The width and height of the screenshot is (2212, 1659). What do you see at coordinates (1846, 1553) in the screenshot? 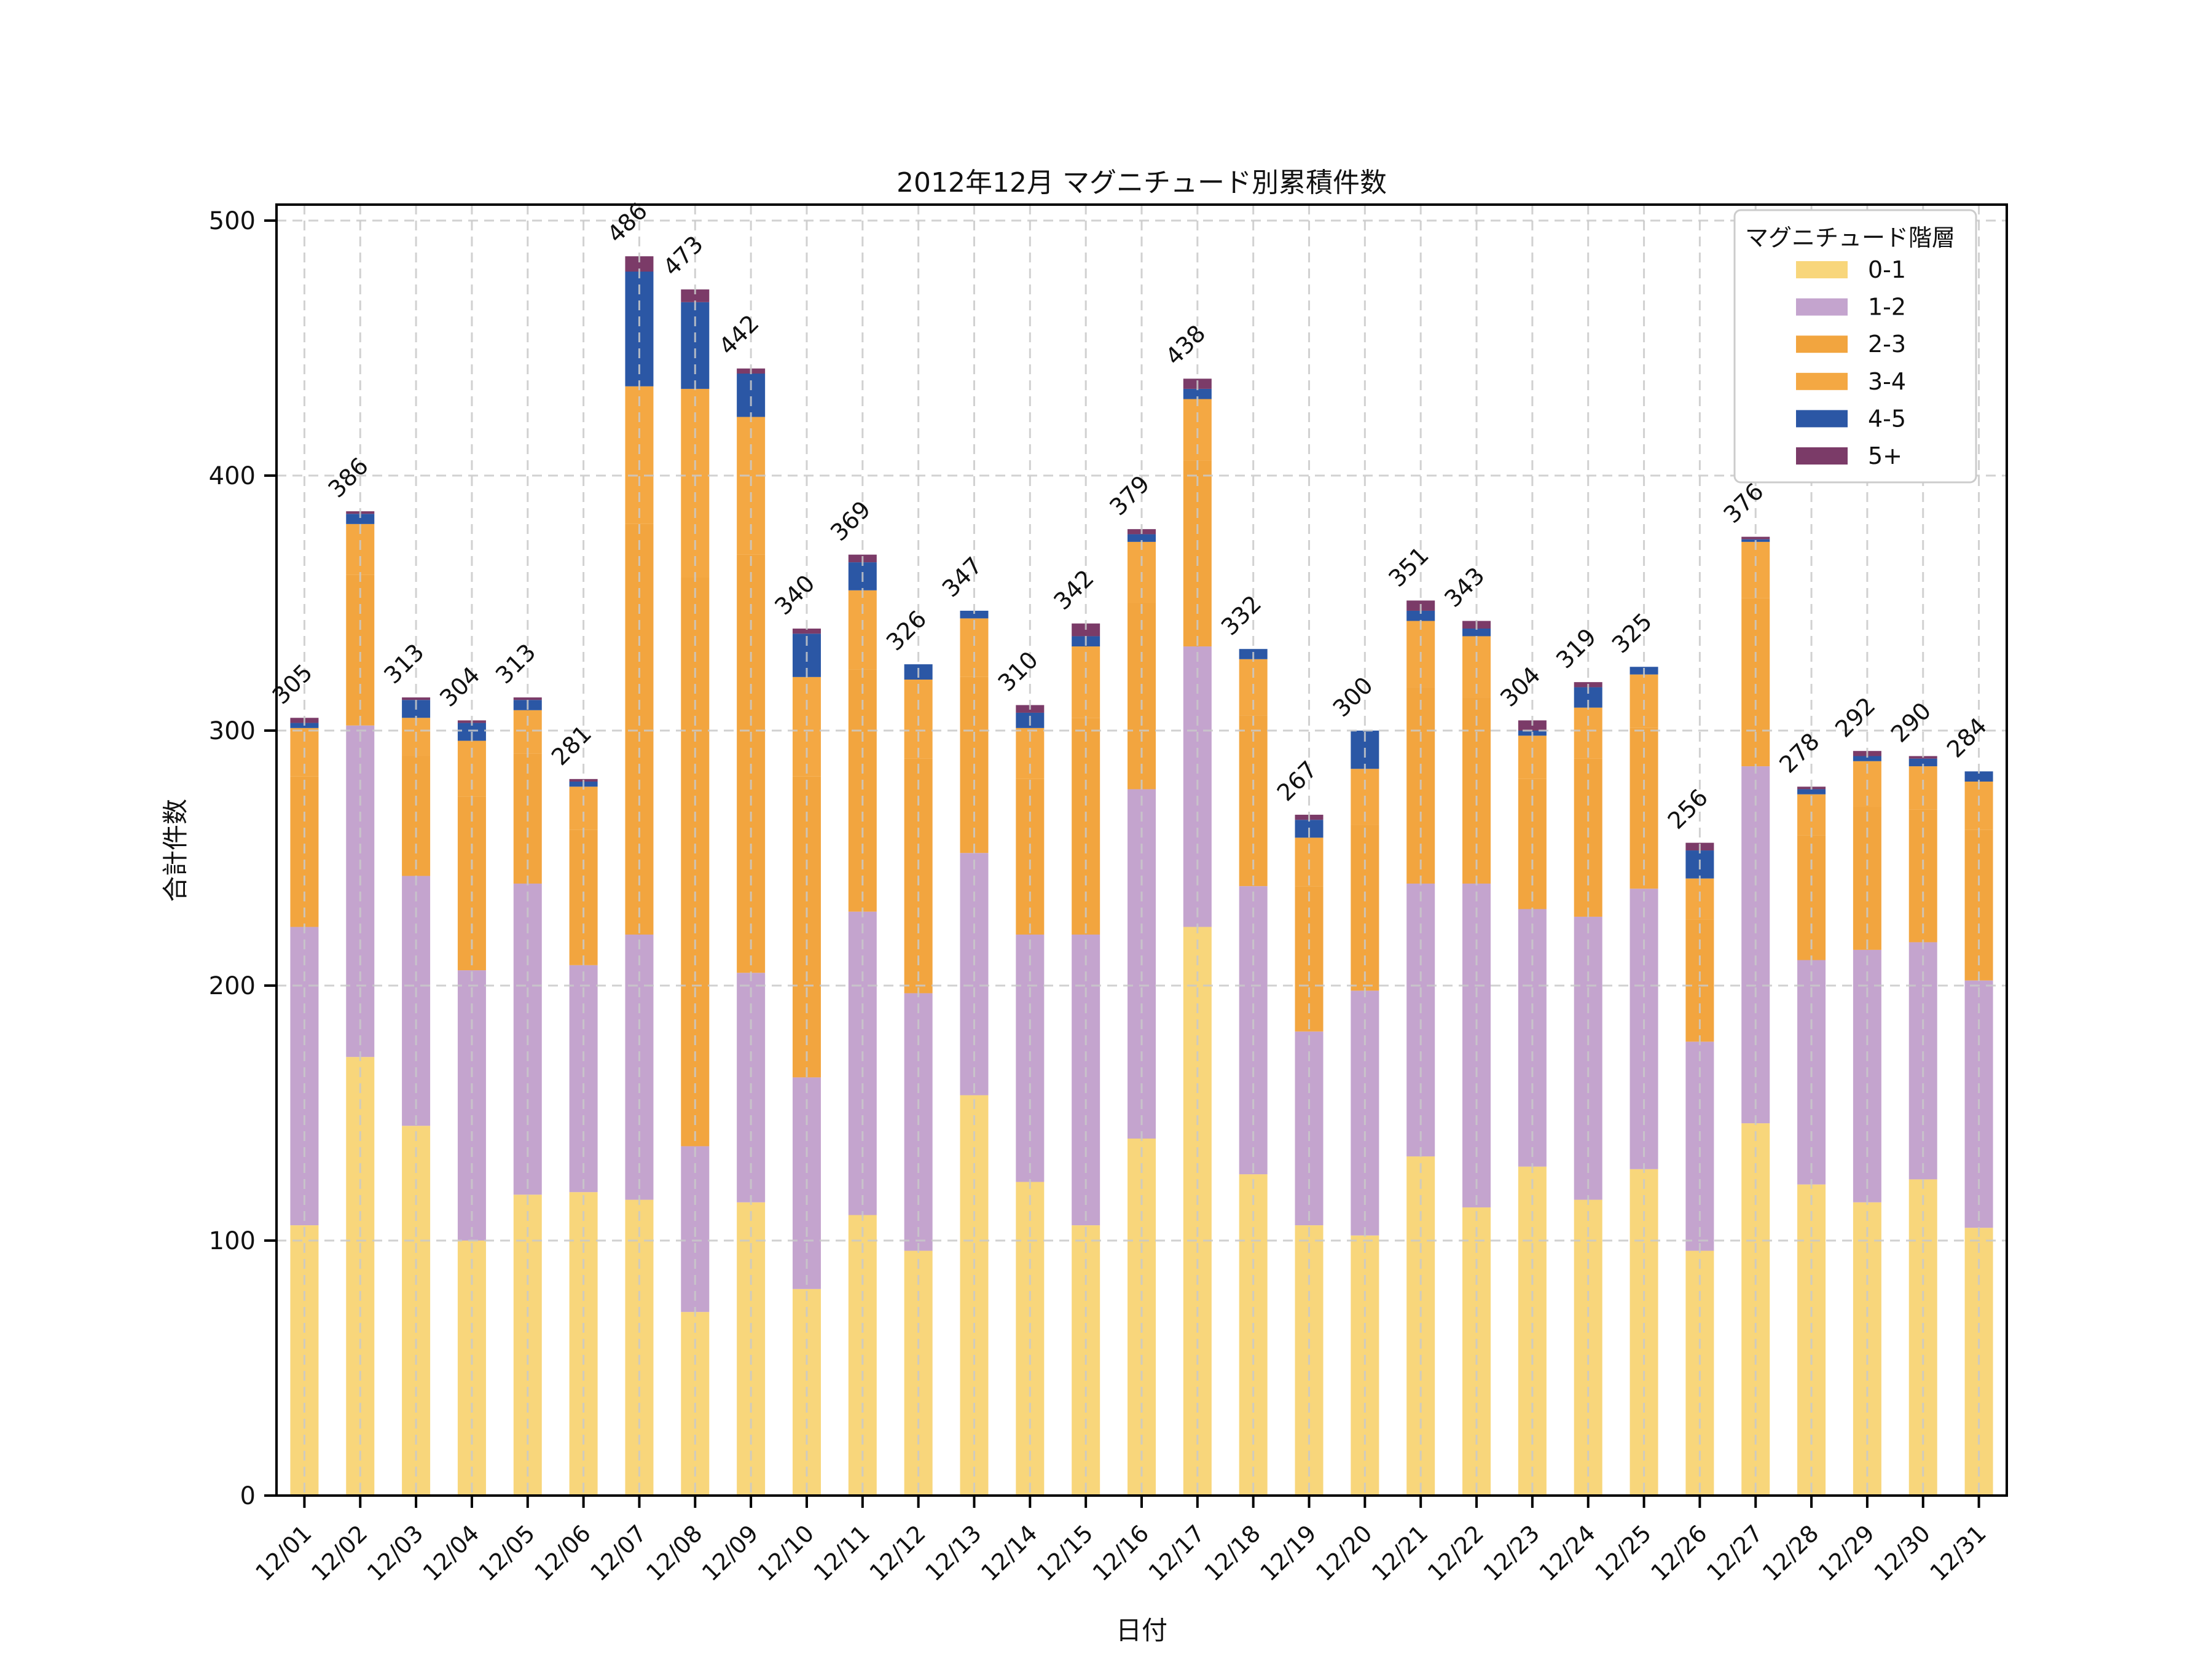
I see `x-tick-label-12/29: 12/29` at bounding box center [1846, 1553].